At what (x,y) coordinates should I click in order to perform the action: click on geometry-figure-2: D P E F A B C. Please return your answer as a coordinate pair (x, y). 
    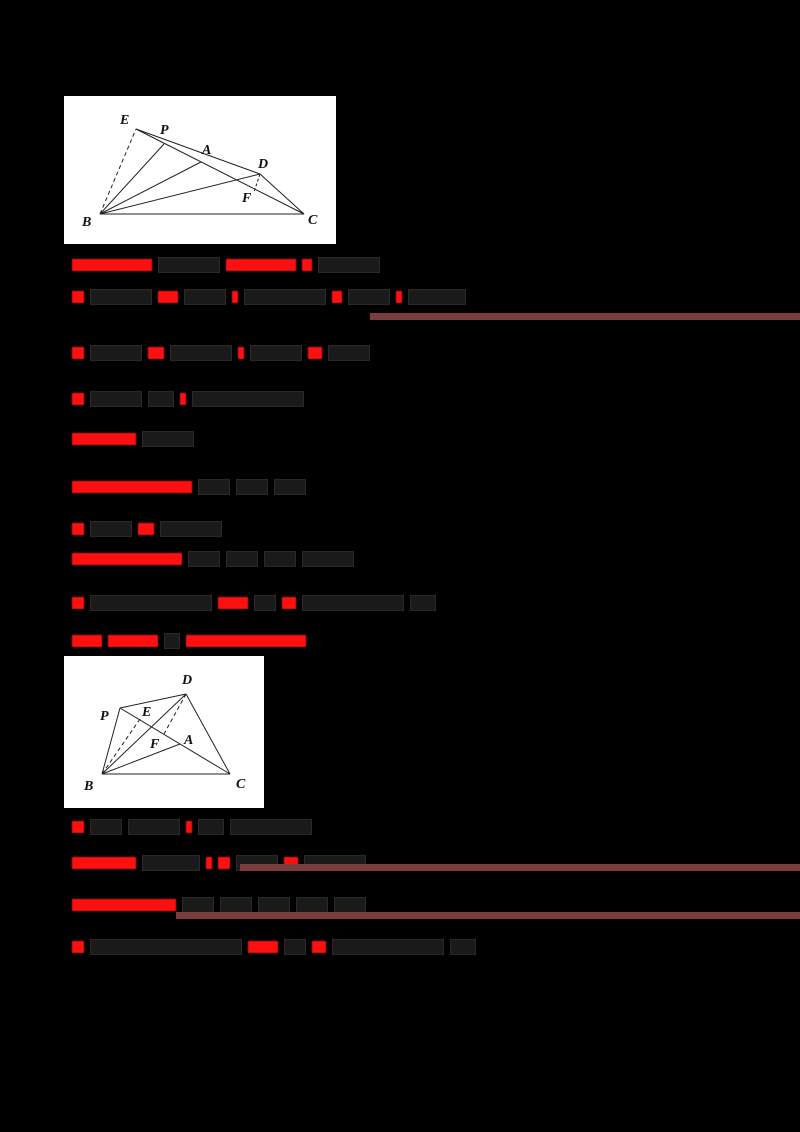
    Looking at the image, I should click on (164, 732).